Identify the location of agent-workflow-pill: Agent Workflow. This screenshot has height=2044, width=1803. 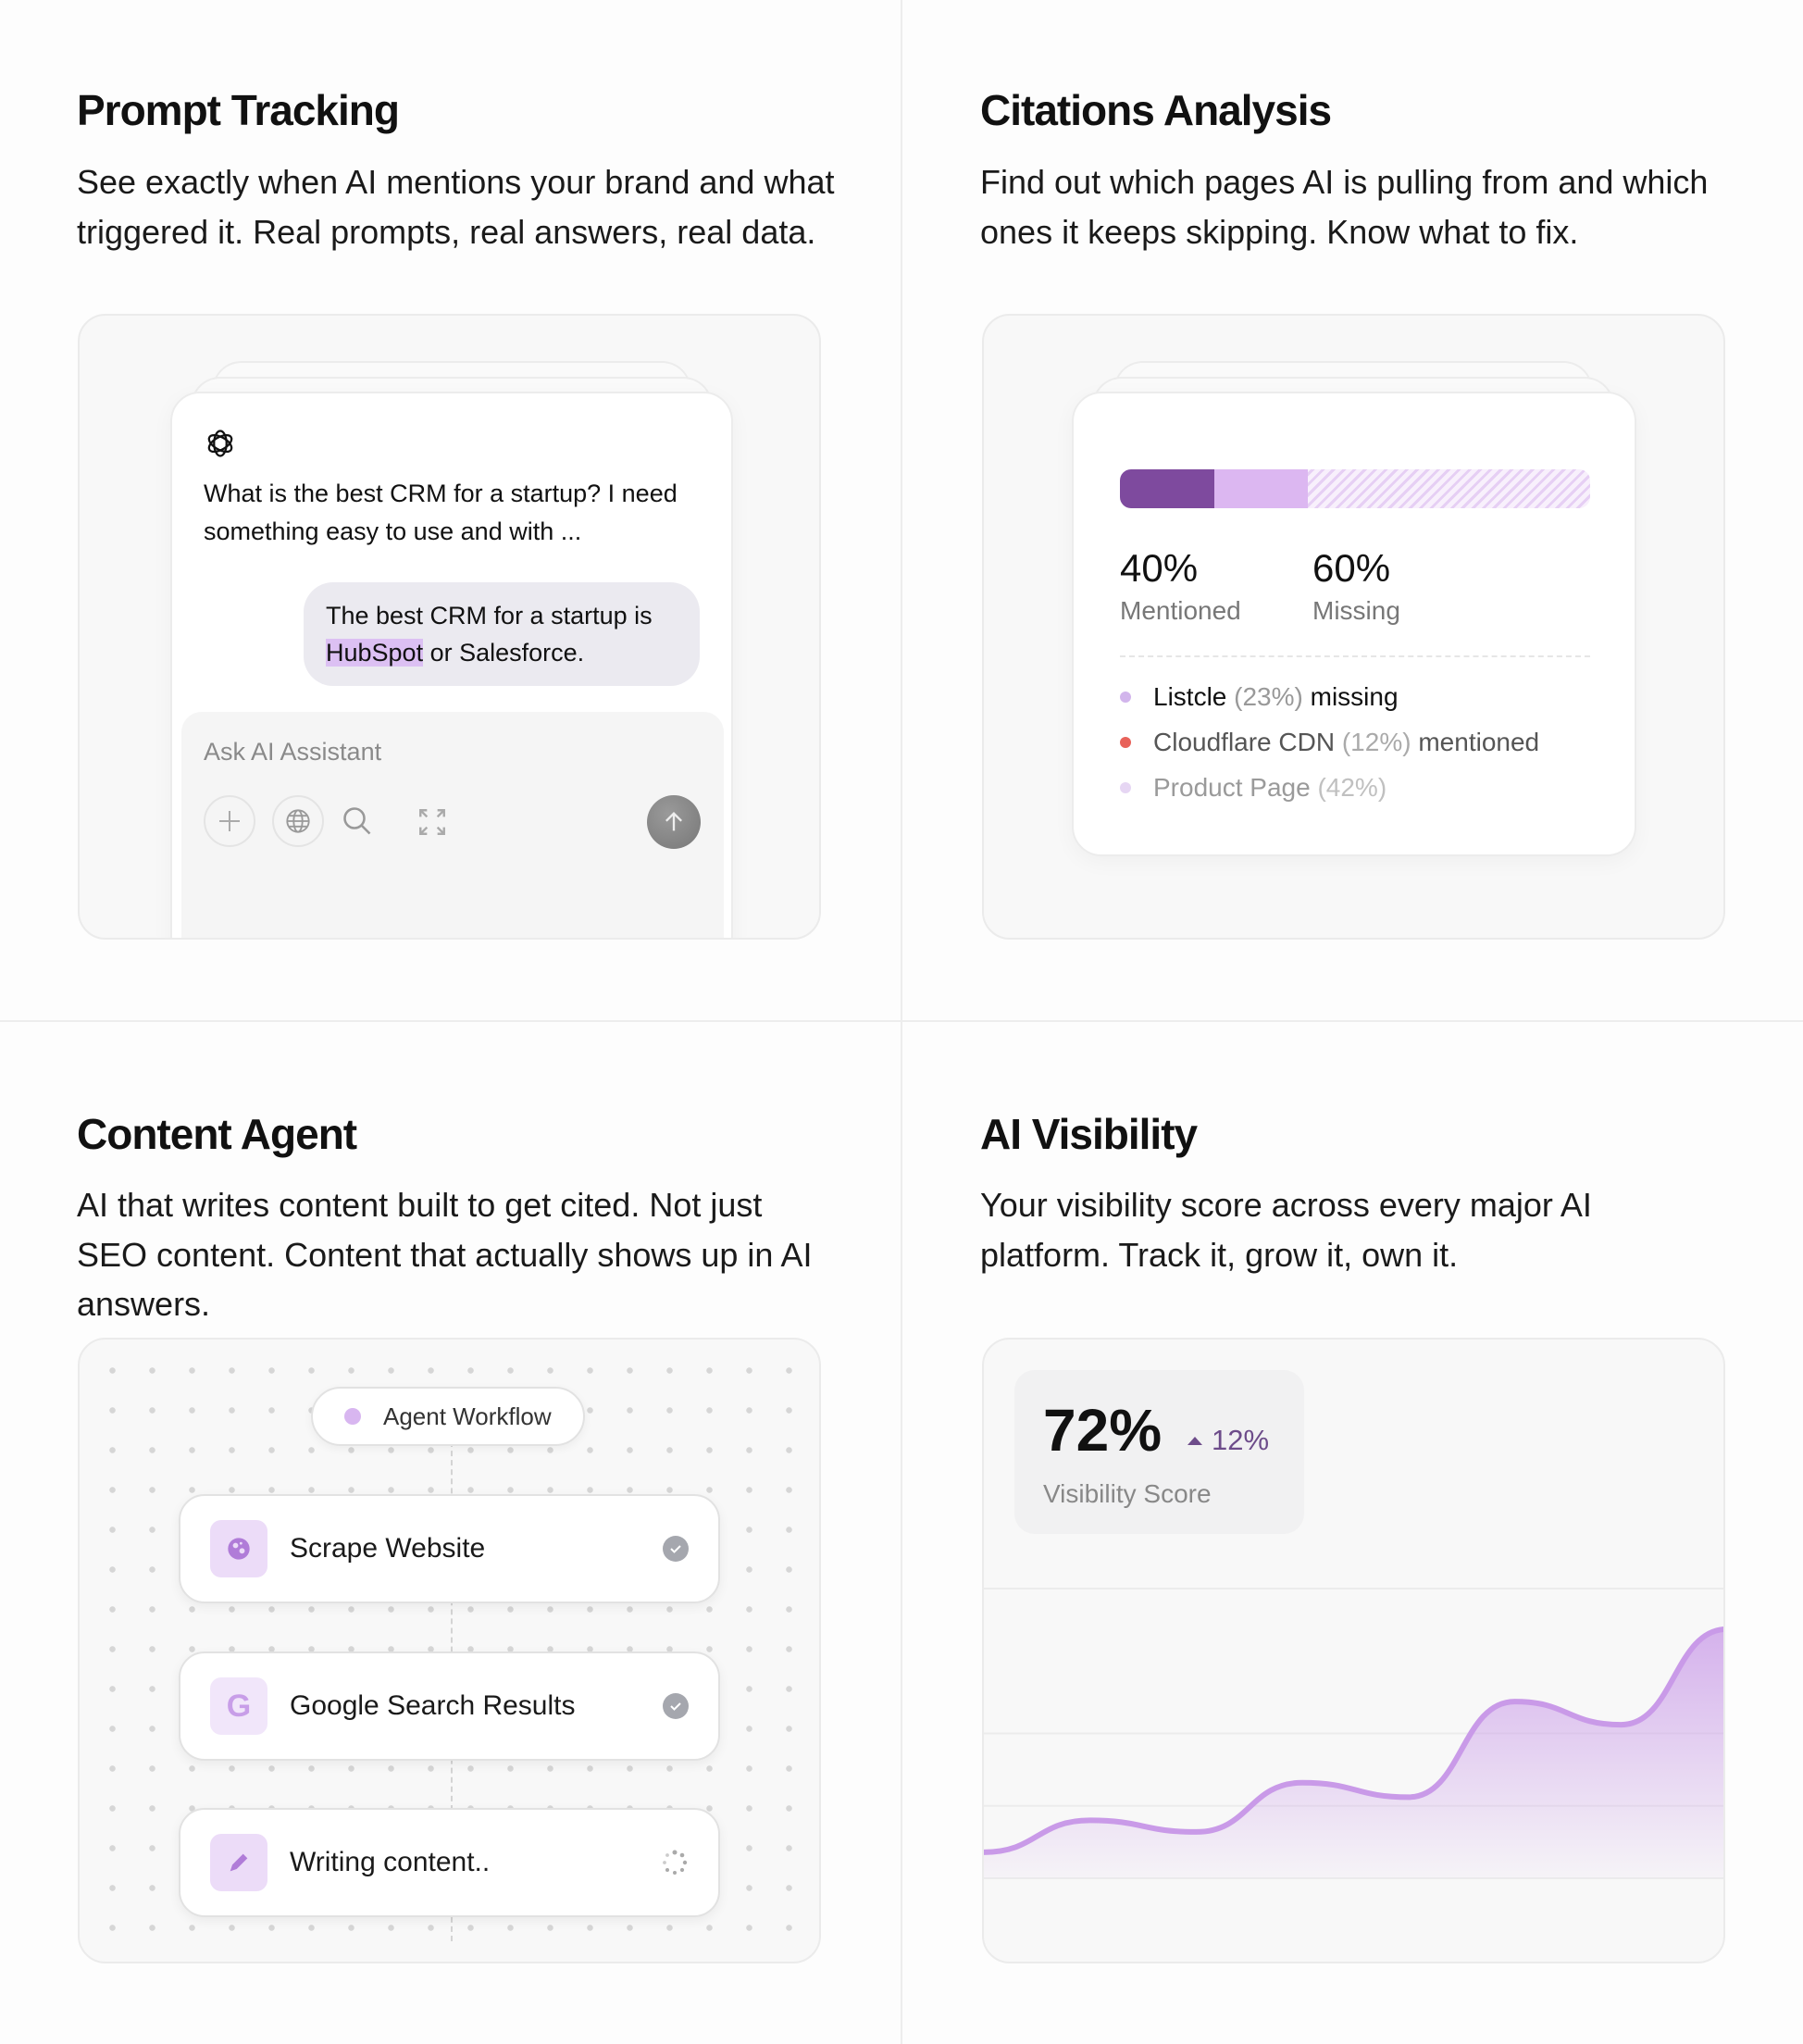
(448, 1416).